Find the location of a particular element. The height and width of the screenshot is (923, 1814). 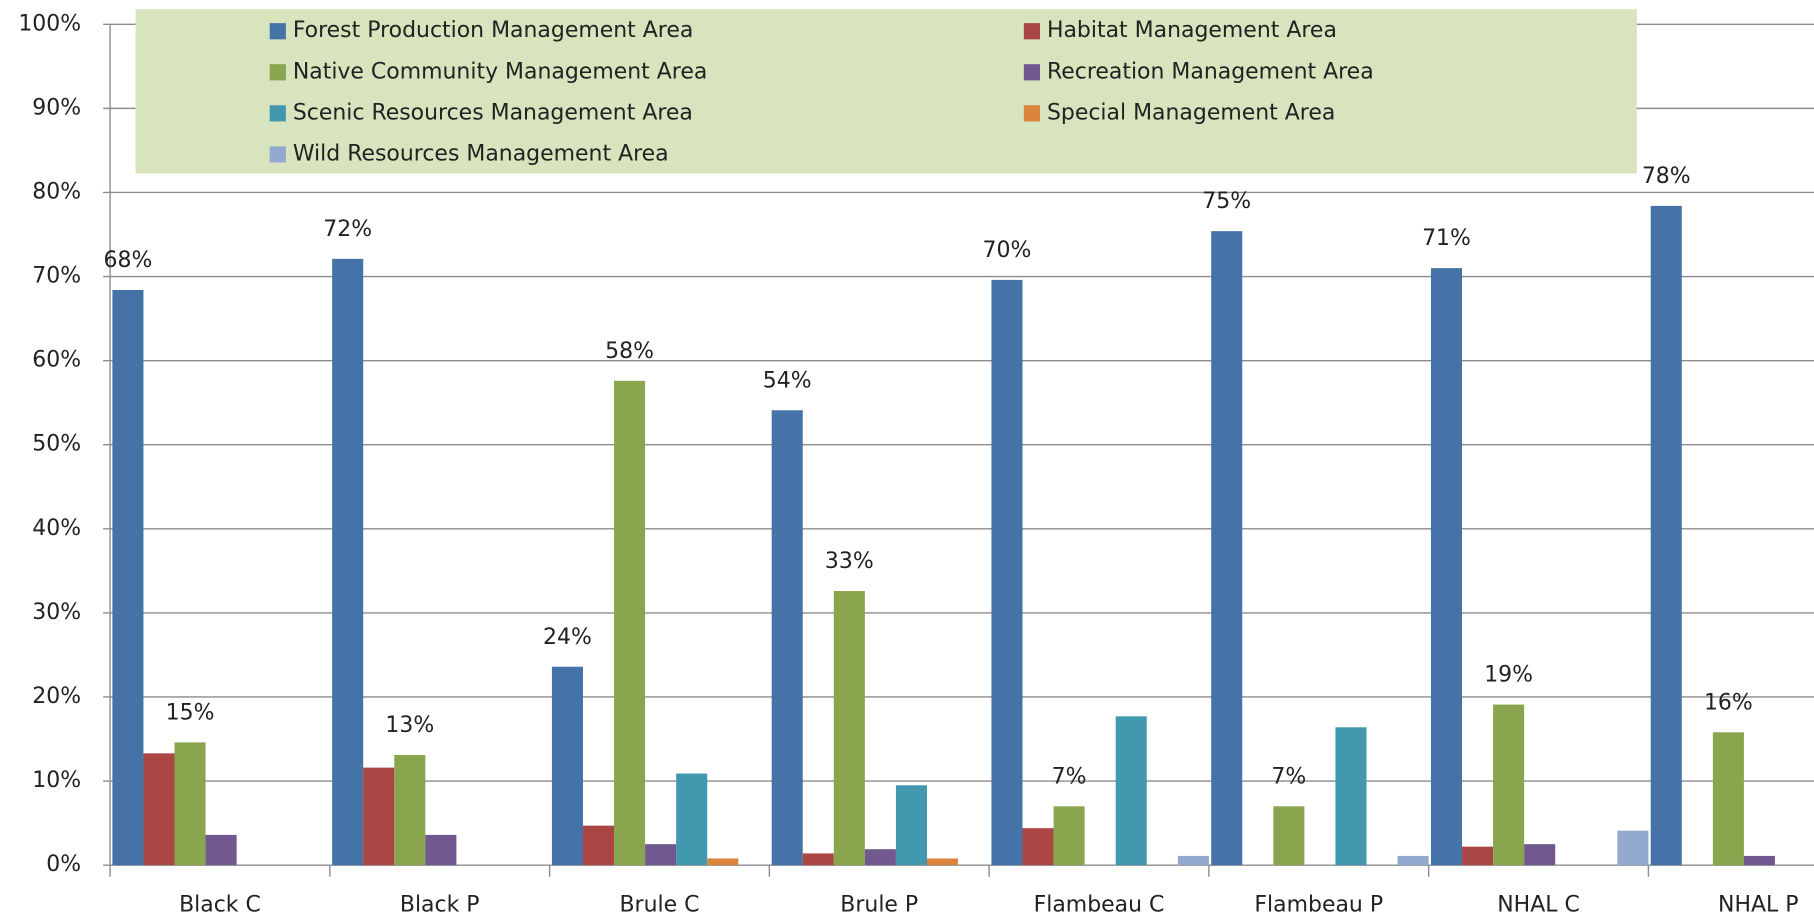

value-label: 58% is located at coordinates (629, 351).